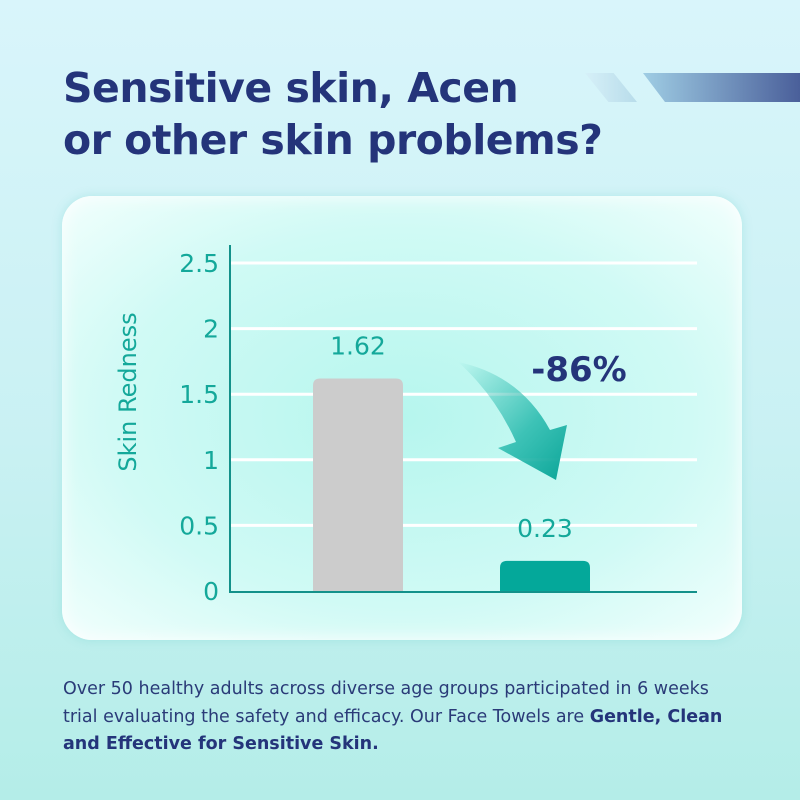 Image resolution: width=800 pixels, height=800 pixels. Describe the element at coordinates (721, 87) in the screenshot. I see `decorative-stripe-dark` at that location.